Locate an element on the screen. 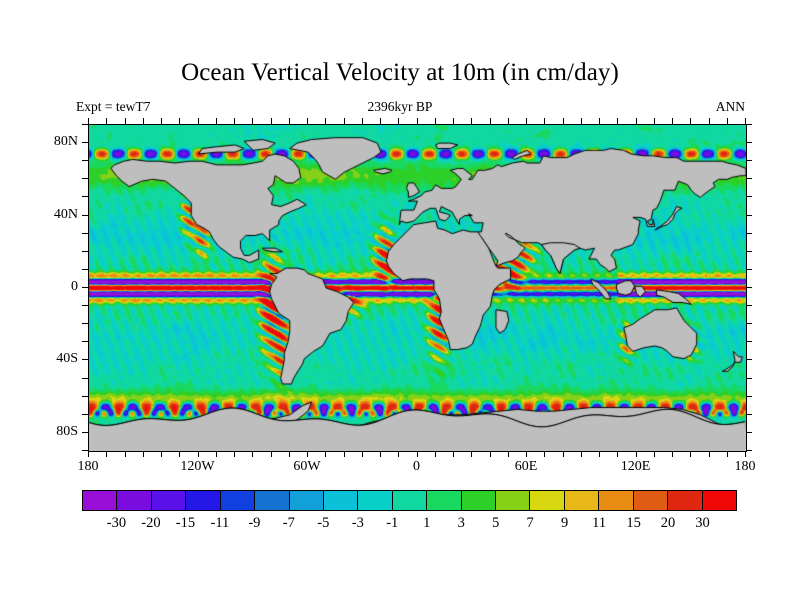 This screenshot has height=600, width=800. colorbar-tick-label: -15 is located at coordinates (185, 523).